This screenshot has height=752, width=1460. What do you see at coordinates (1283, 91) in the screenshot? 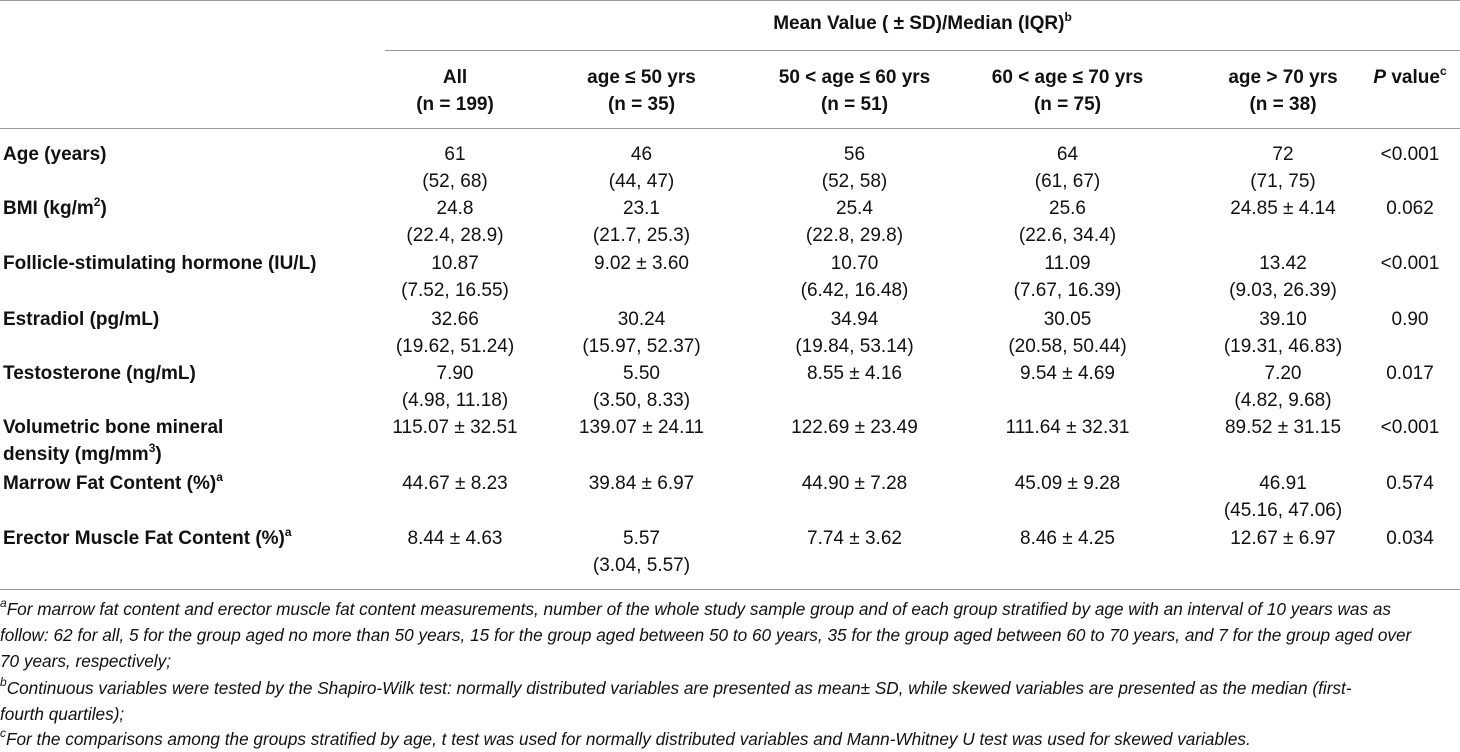
I see `column-header-gt70: age > 70 yrs (n = 38)` at bounding box center [1283, 91].